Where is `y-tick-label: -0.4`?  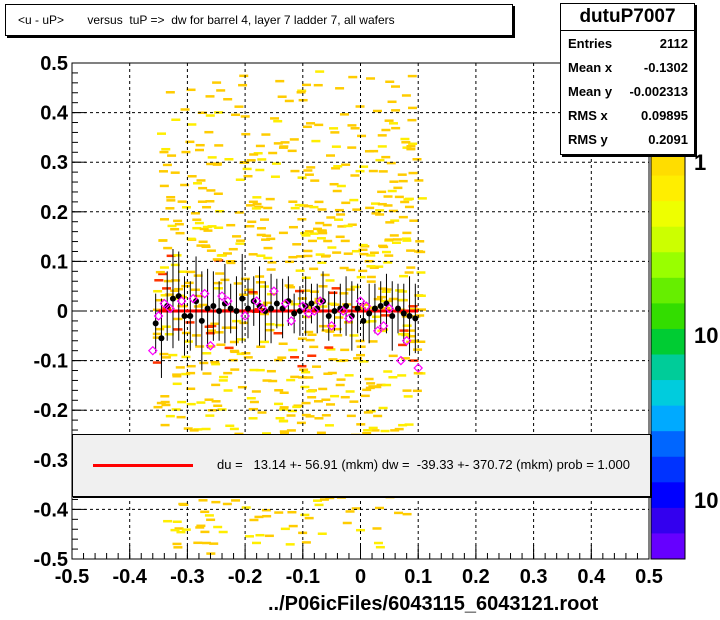 y-tick-label: -0.4 is located at coordinates (51, 510).